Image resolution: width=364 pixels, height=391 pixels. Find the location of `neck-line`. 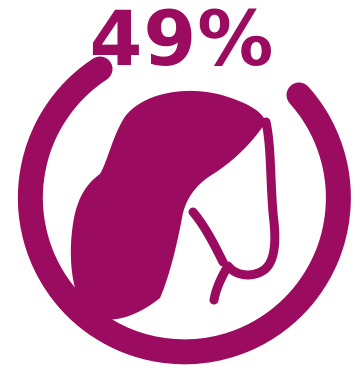

neck-line is located at coordinates (208, 237).